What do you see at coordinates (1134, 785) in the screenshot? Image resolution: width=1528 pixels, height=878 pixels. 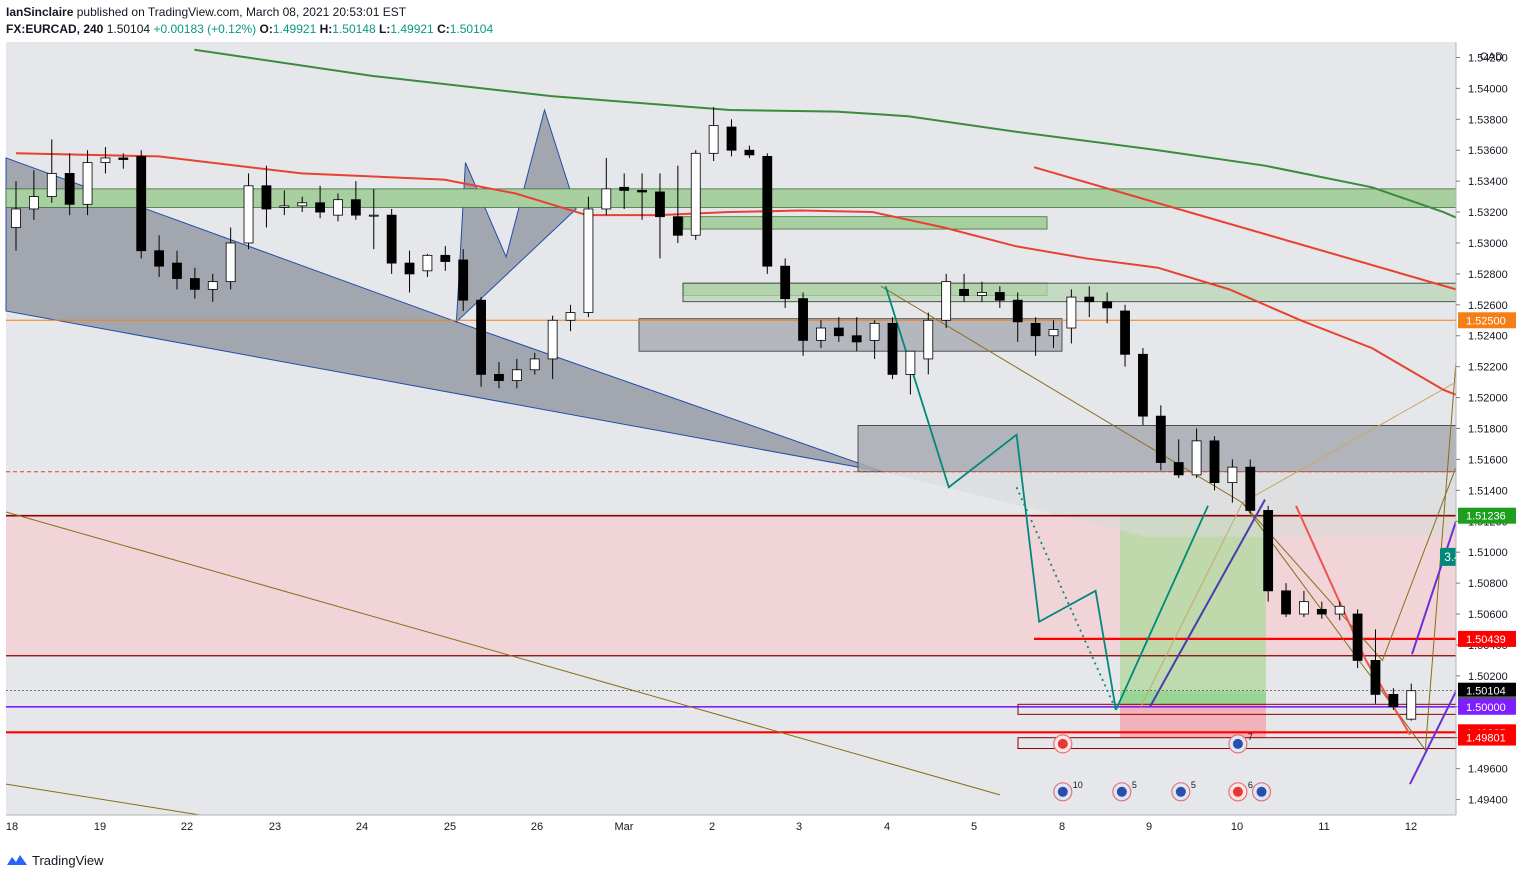 I see `event-count: 5` at bounding box center [1134, 785].